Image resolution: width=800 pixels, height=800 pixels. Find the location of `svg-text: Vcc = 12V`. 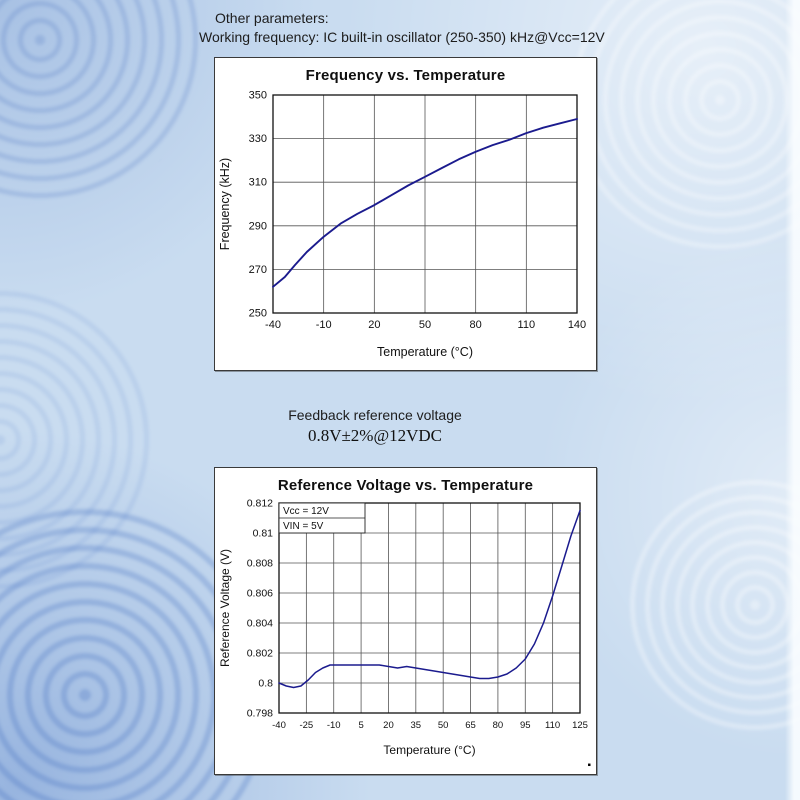

svg-text: Vcc = 12V is located at coordinates (306, 511).